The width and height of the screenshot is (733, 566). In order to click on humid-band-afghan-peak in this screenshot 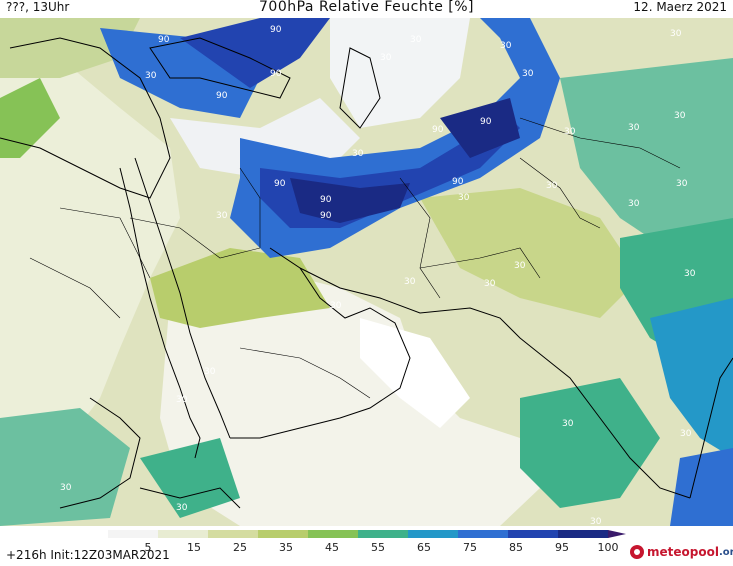, I will do `click(480, 128)`.